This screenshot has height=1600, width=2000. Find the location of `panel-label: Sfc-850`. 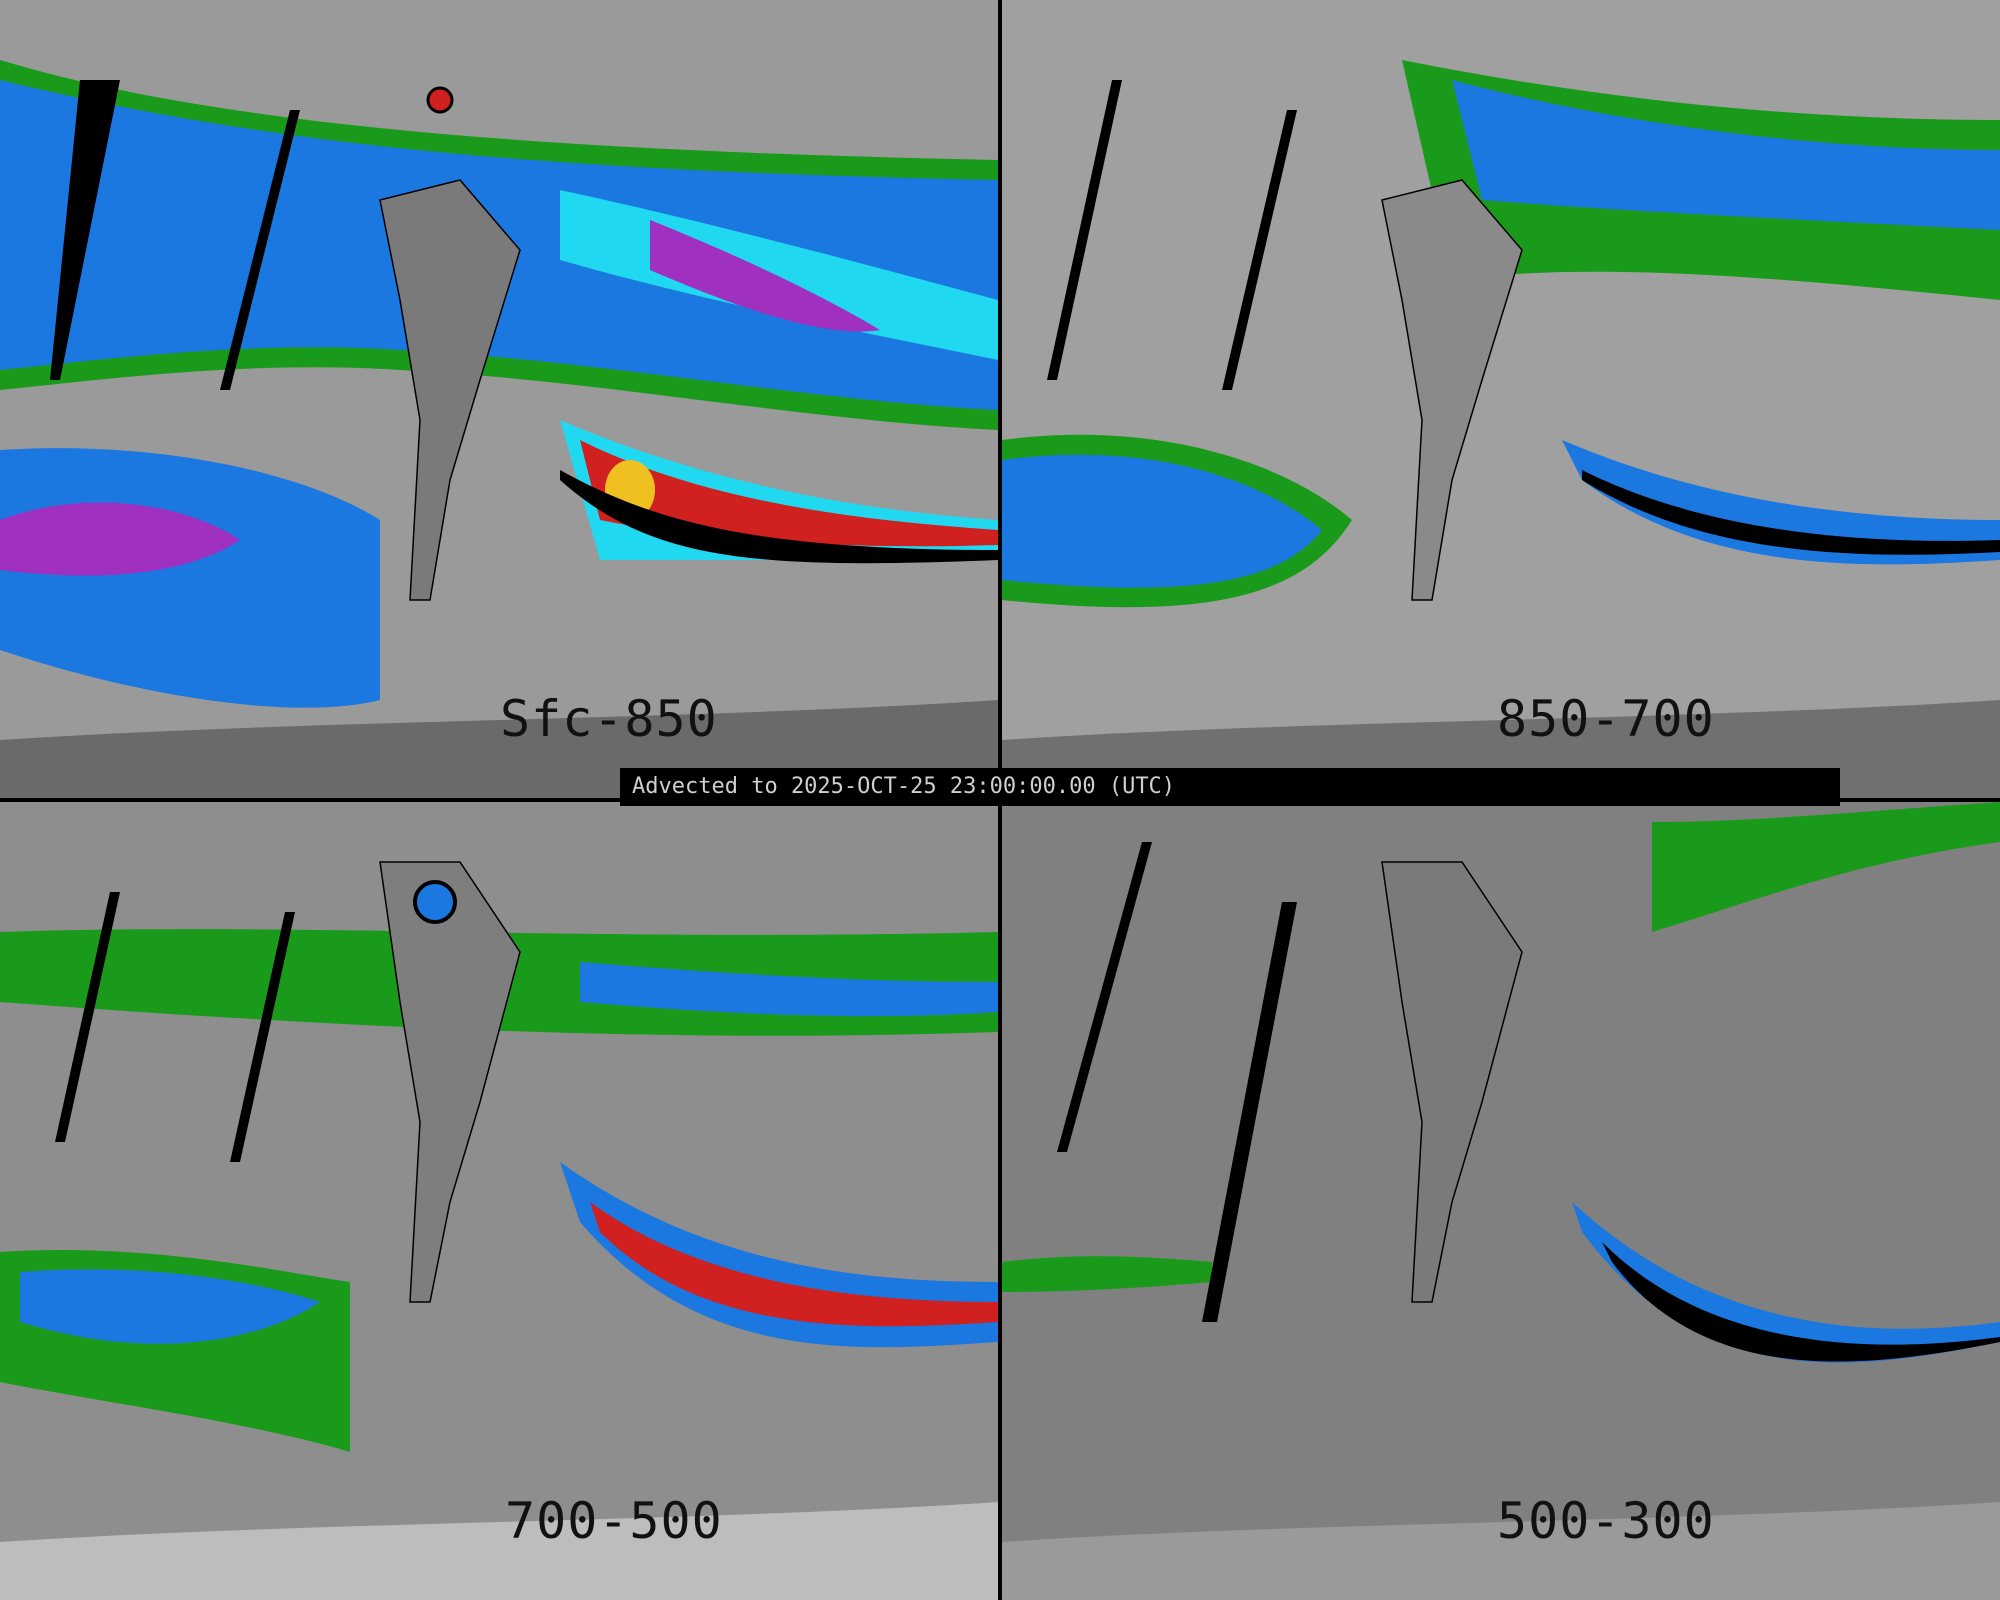

panel-label: Sfc-850 is located at coordinates (609, 719).